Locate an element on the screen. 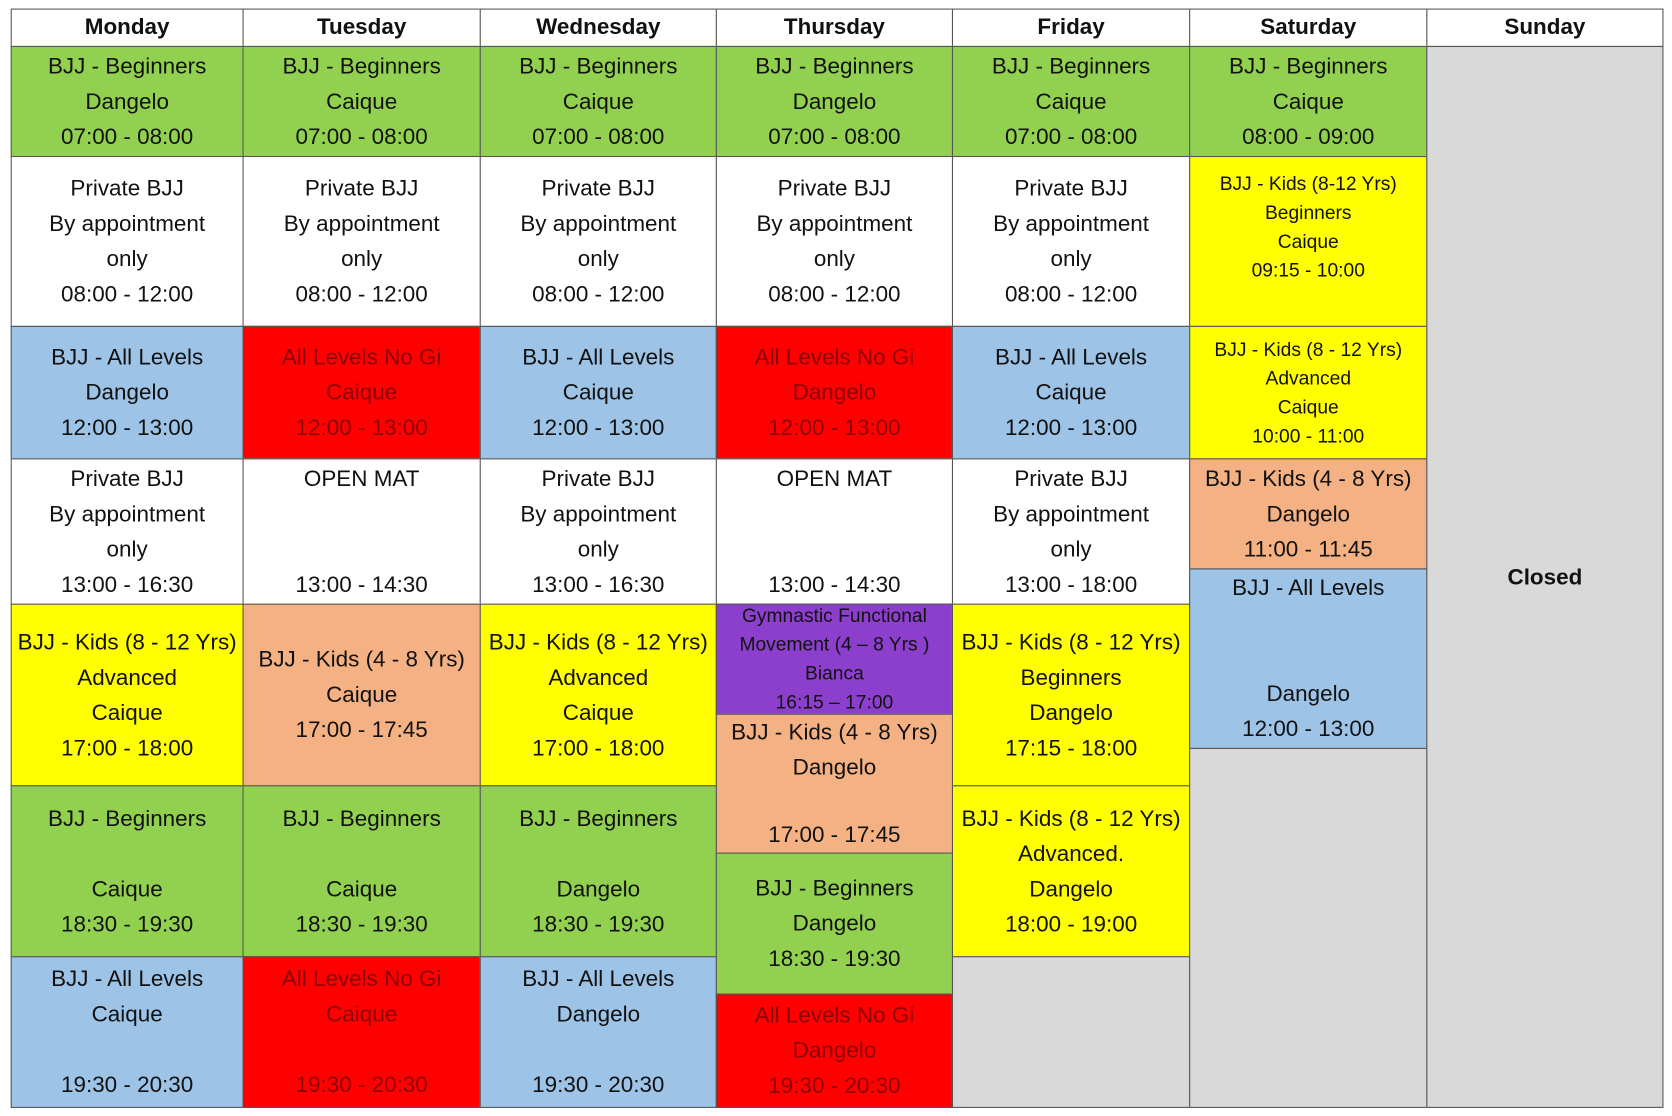 This screenshot has width=1672, height=1116. slot-line: Movement (4 – 8 Yrs ) is located at coordinates (834, 644).